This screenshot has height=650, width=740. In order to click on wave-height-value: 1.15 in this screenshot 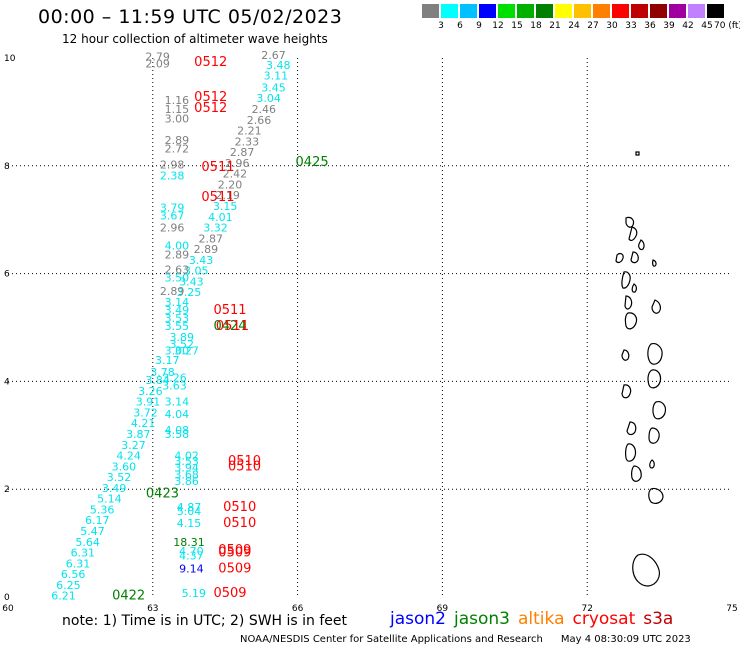, I will do `click(177, 109)`.